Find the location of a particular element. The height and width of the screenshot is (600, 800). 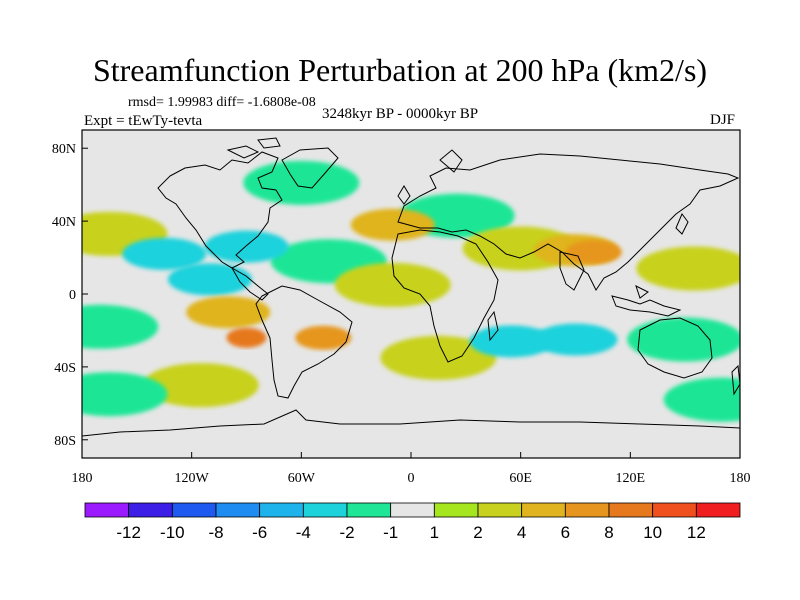

x-tick-label: 60E is located at coordinates (520, 478).